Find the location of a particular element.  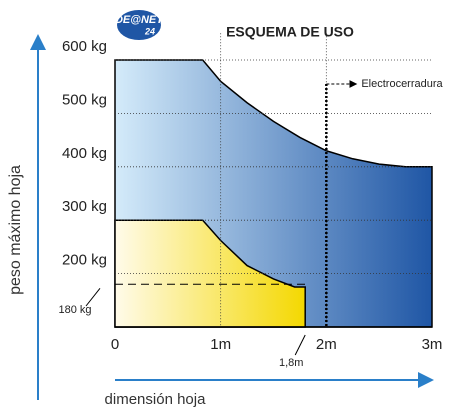

logo-text: DE@NET is located at coordinates (139, 20).